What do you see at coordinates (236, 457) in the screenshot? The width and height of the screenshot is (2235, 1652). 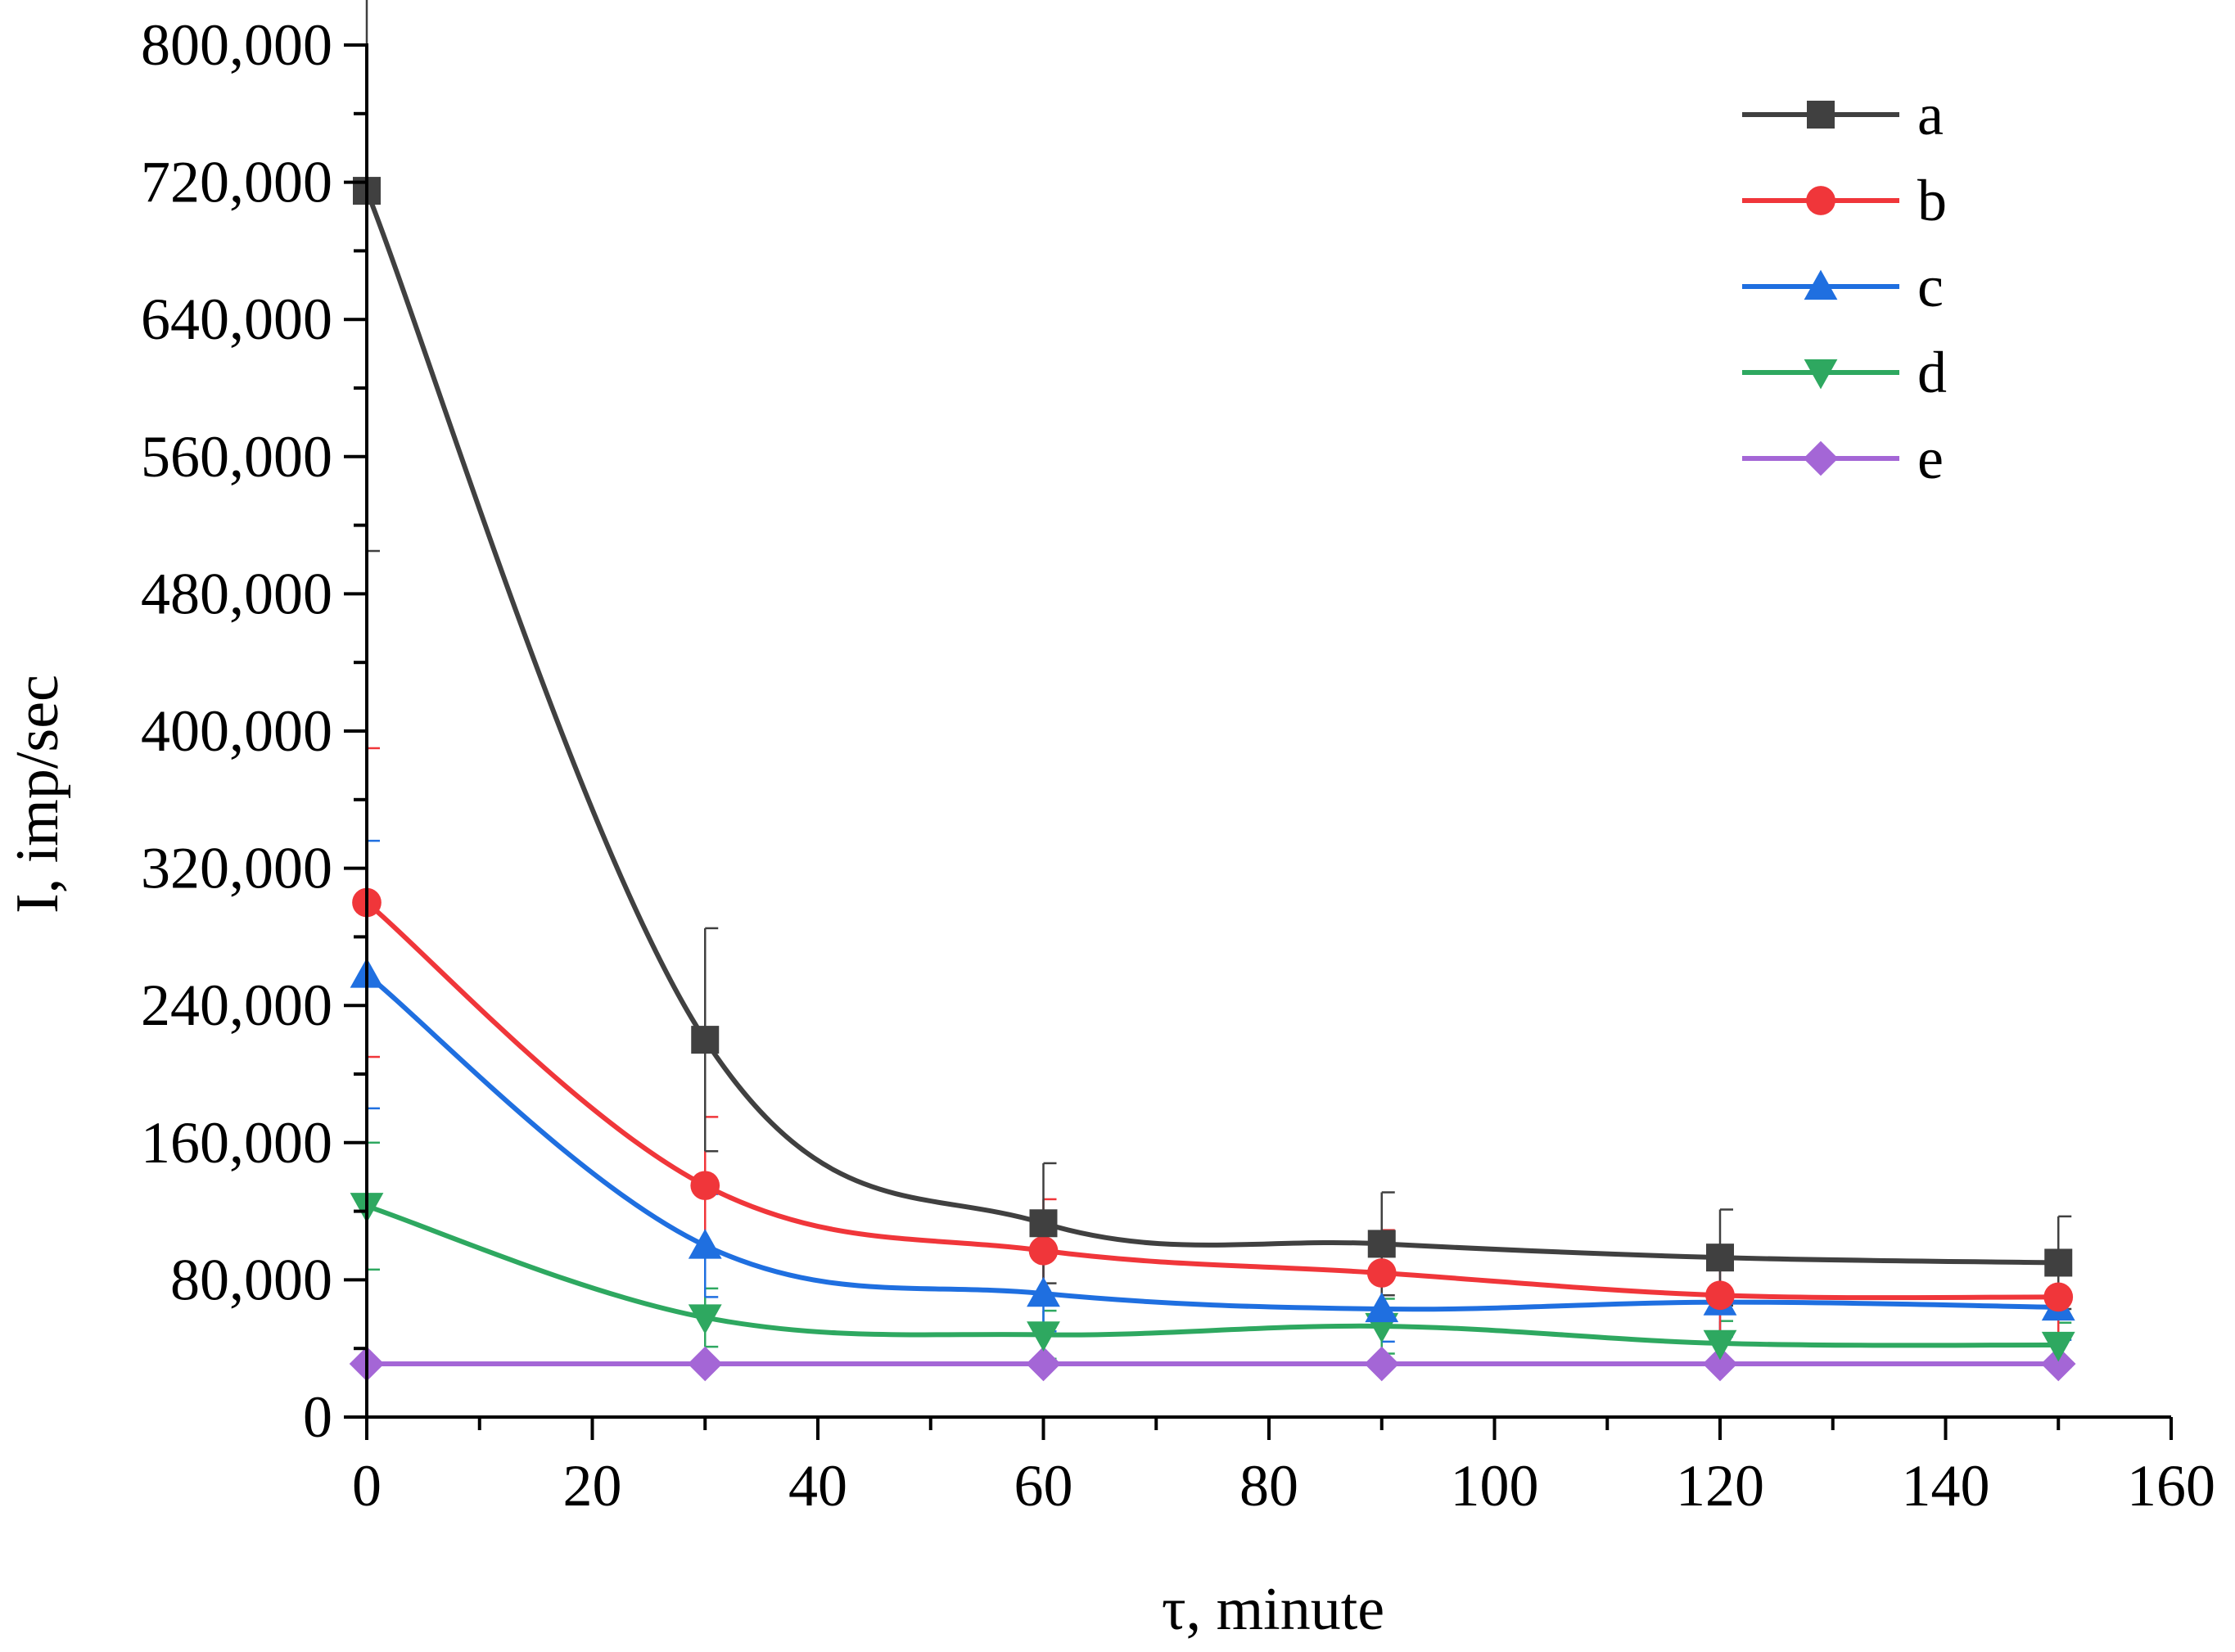 I see `y-tick-label: 560,000` at bounding box center [236, 457].